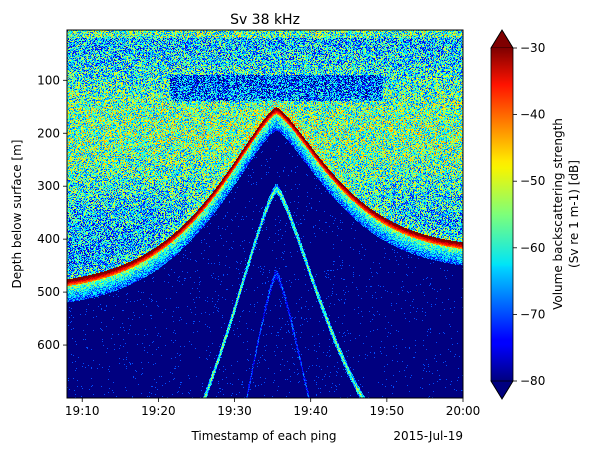  What do you see at coordinates (272, 408) in the screenshot?
I see `x-axis-ticks: 19:10 19:20 19:30 19:40 19:50 20:00` at bounding box center [272, 408].